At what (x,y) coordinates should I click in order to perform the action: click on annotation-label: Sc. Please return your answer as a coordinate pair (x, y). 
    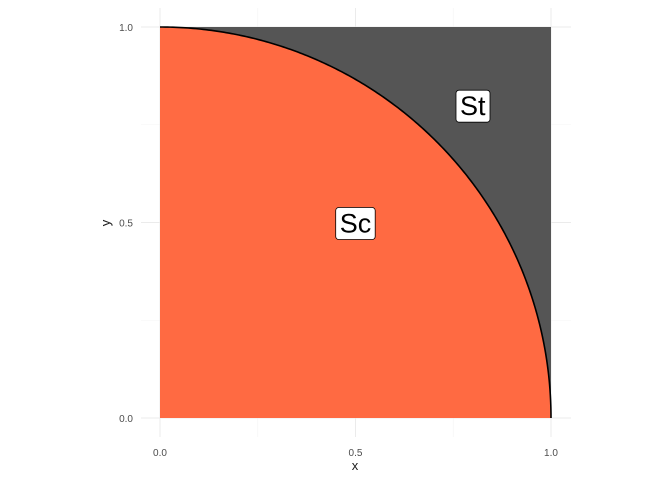
    Looking at the image, I should click on (356, 224).